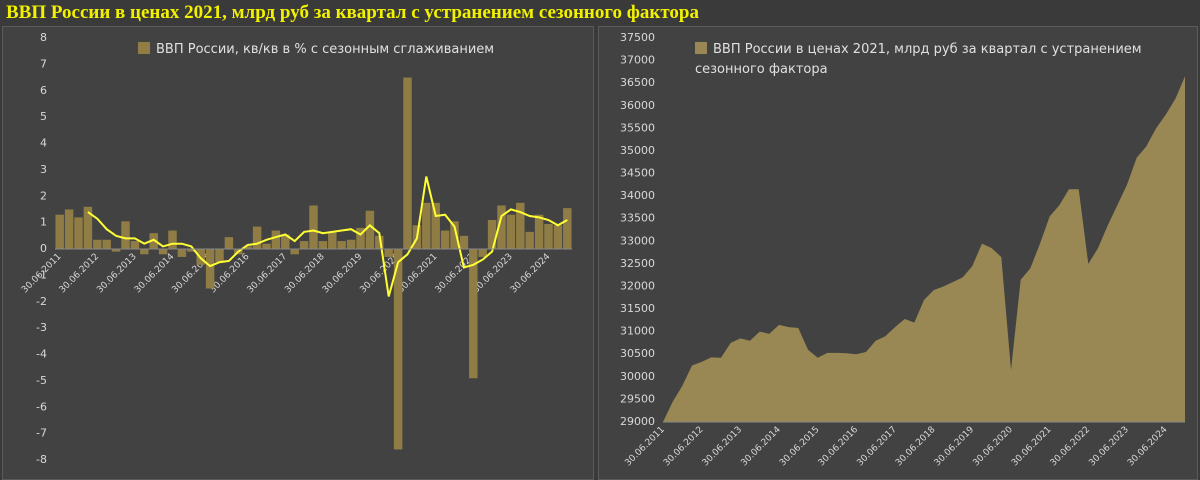 Image resolution: width=1200 pixels, height=480 pixels. What do you see at coordinates (916, 447) in the screenshot?
I see `x-tick-label: 30.06.2018` at bounding box center [916, 447].